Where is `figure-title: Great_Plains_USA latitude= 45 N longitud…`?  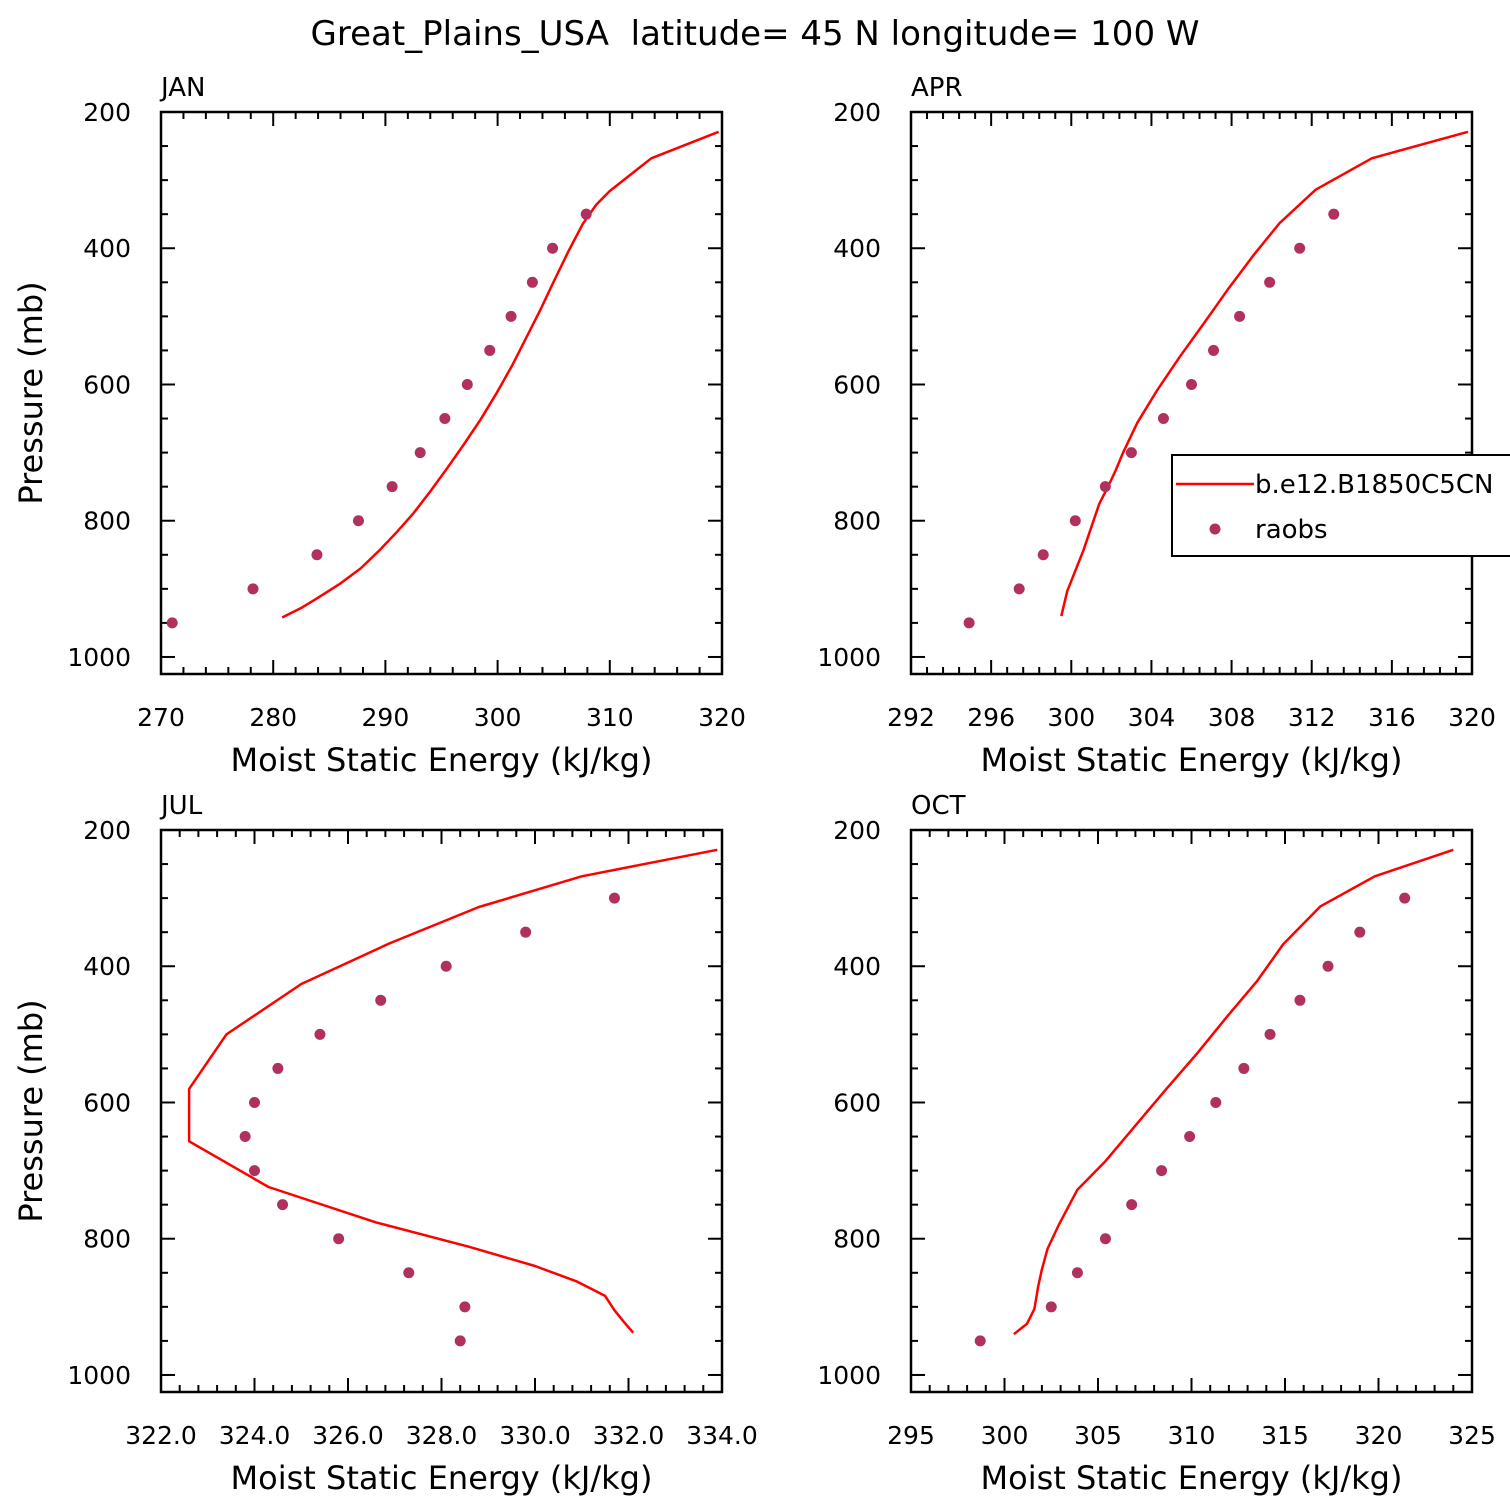
figure-title: Great_Plains_USA latitude= 45 N longitud… is located at coordinates (755, 34).